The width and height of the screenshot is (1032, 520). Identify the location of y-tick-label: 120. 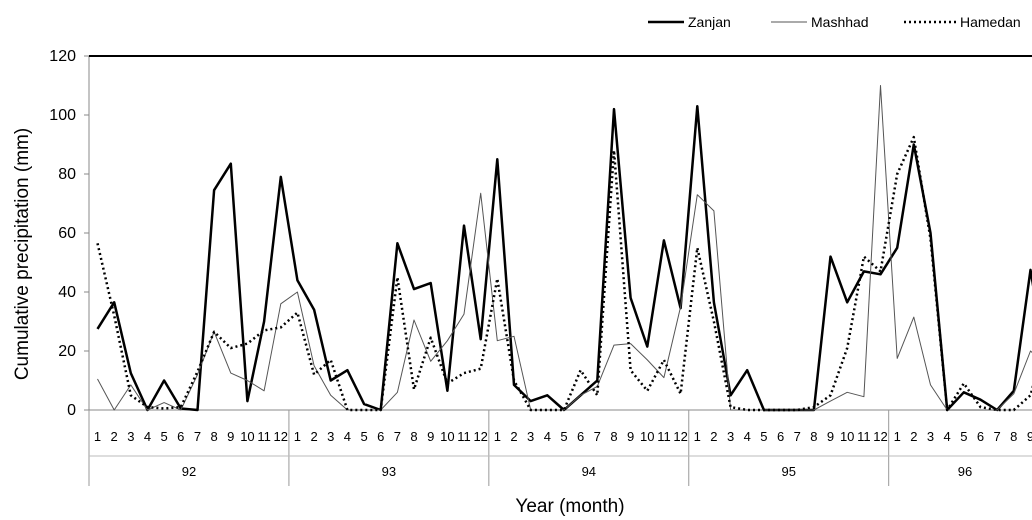
(62, 56).